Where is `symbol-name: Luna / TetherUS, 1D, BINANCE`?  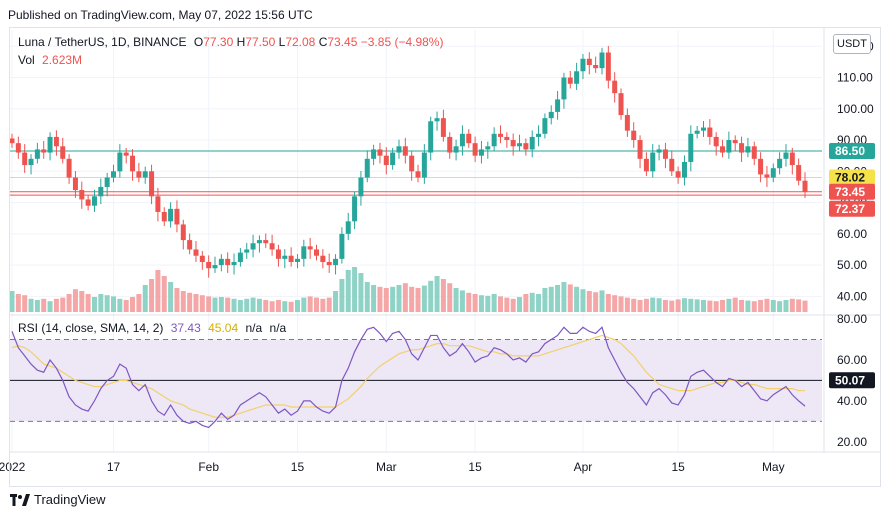 symbol-name: Luna / TetherUS, 1D, BINANCE is located at coordinates (102, 42).